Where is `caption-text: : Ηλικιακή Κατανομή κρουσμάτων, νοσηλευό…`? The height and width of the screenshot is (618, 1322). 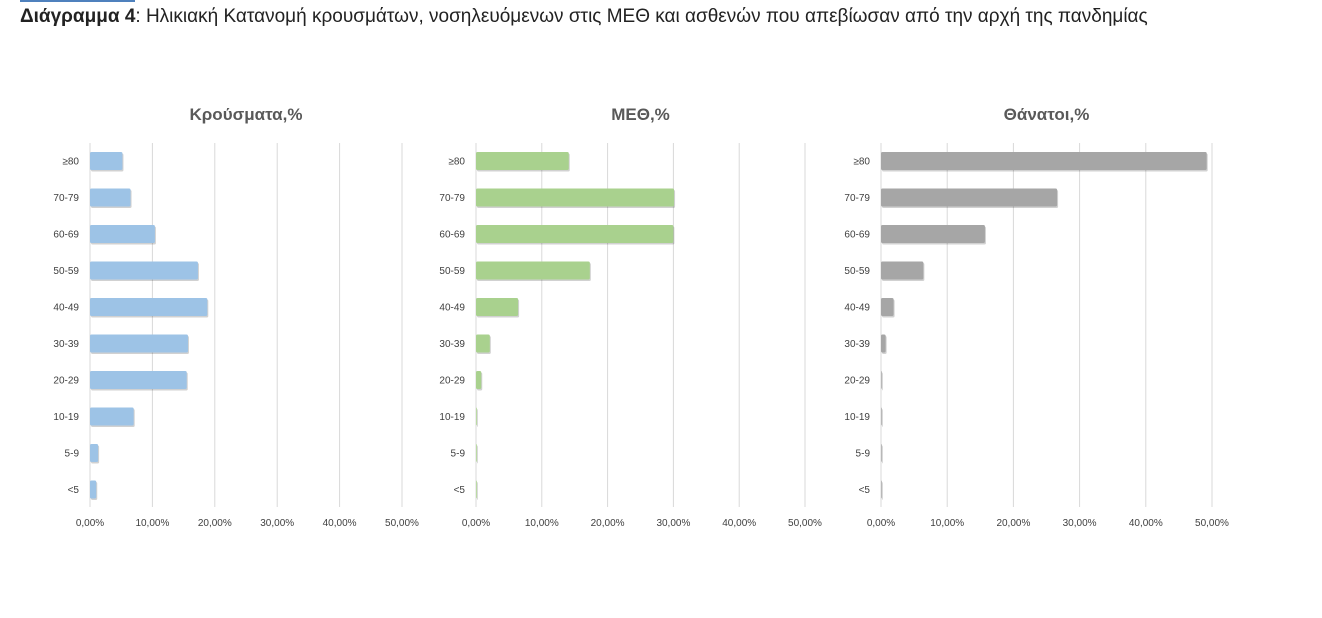 caption-text: : Ηλικιακή Κατανομή κρουσμάτων, νοσηλευό… is located at coordinates (641, 16).